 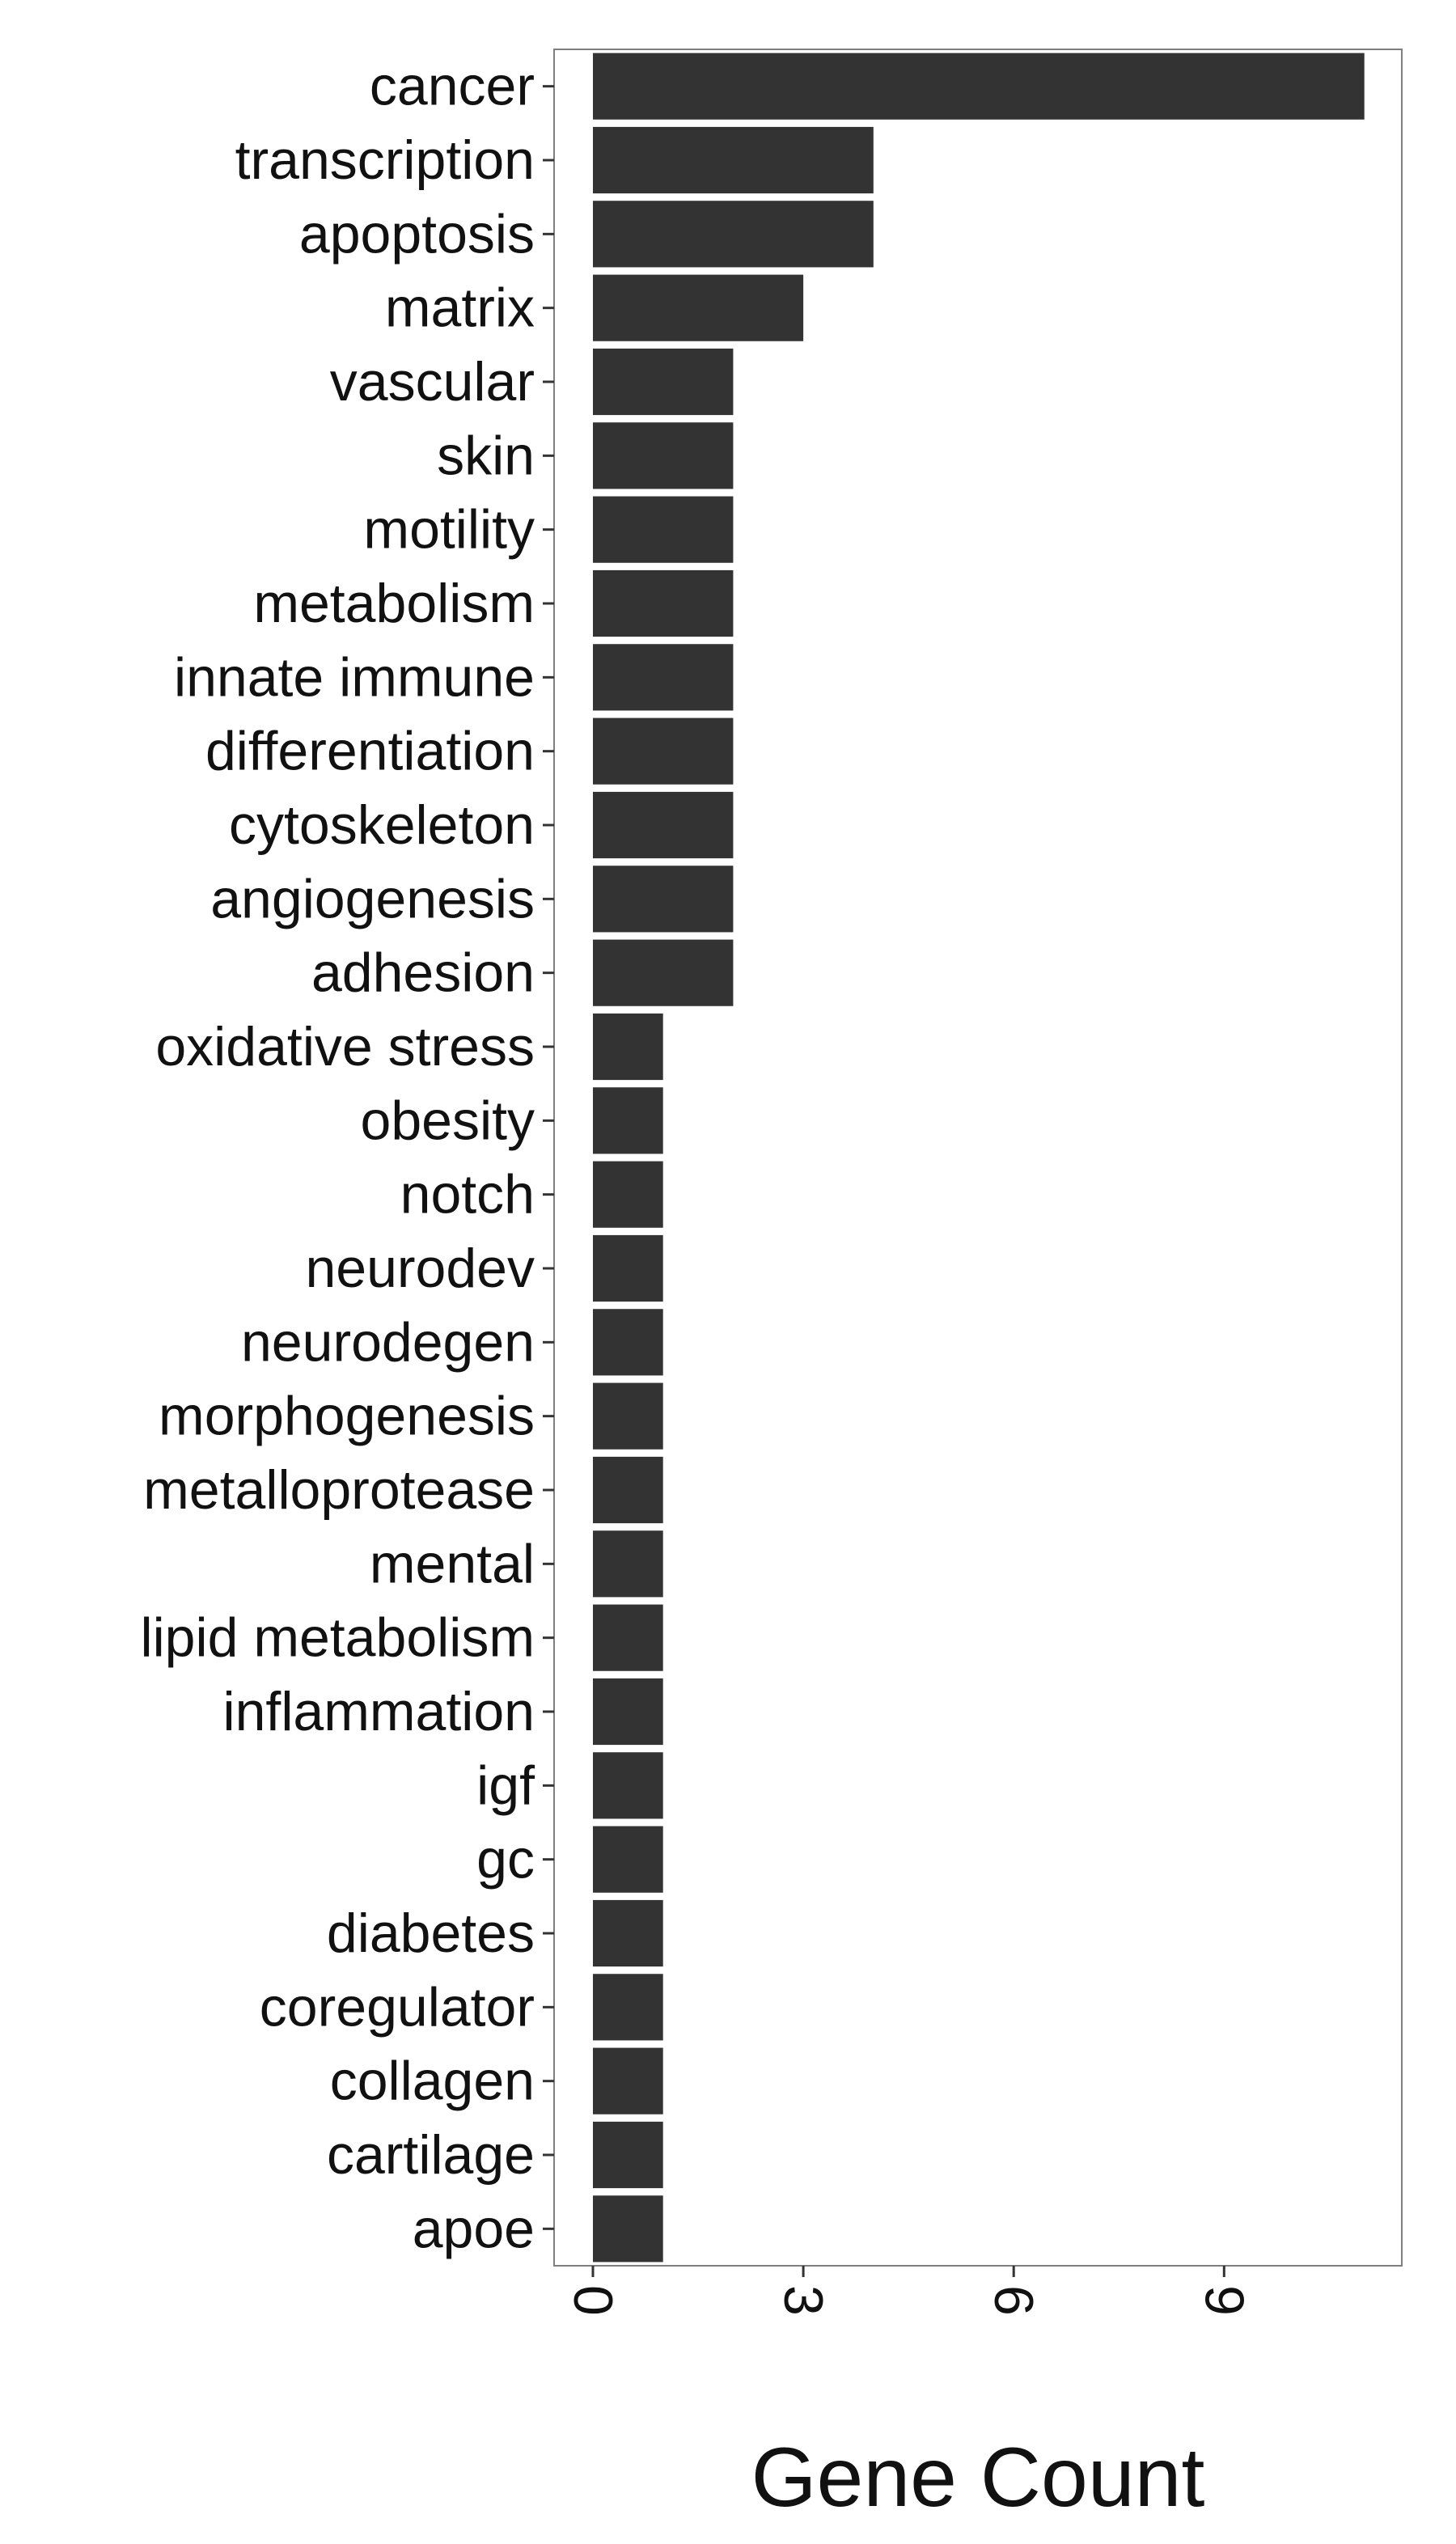 What do you see at coordinates (803, 2300) in the screenshot?
I see `x-tick-label: 3` at bounding box center [803, 2300].